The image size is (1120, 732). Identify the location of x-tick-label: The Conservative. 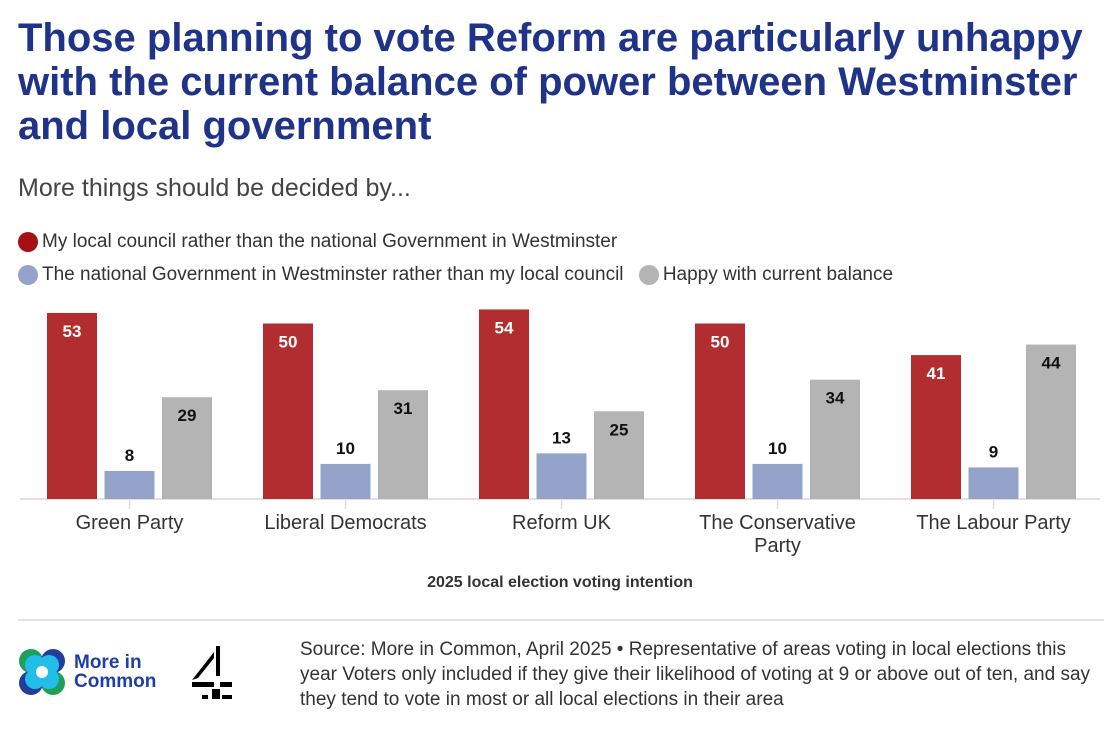
(777, 523).